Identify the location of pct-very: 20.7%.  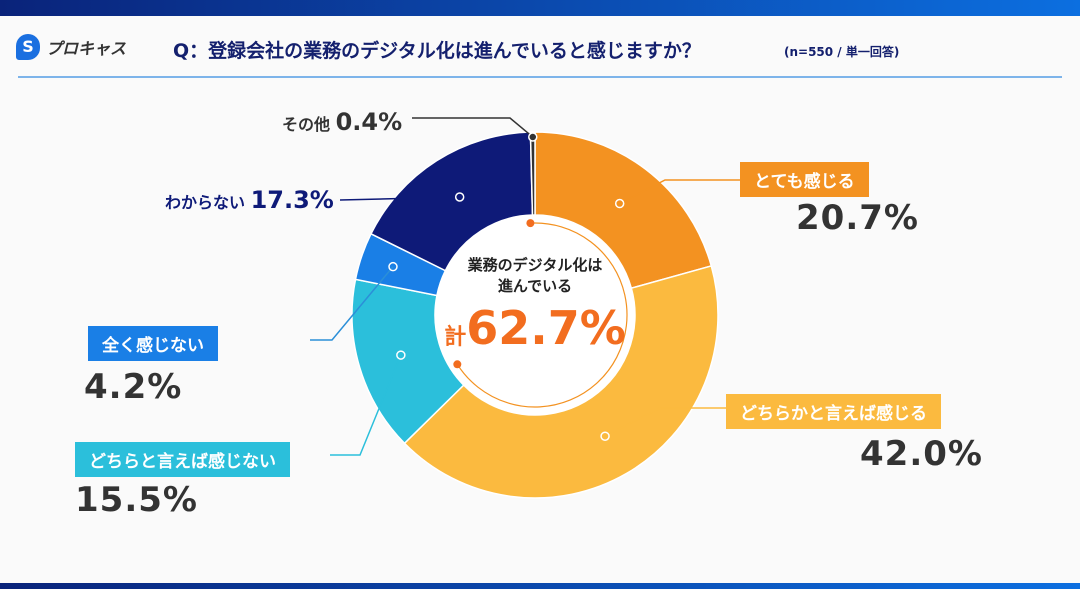
(857, 218).